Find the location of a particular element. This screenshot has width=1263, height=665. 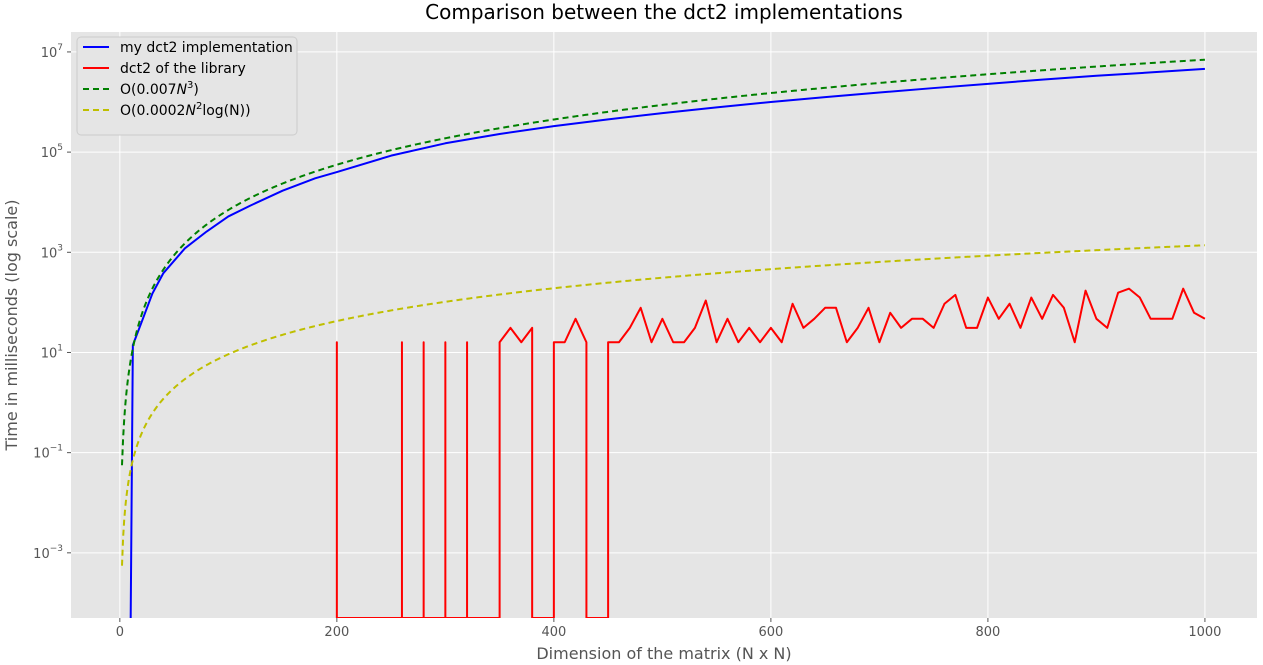

legend-frame is located at coordinates (187, 86).